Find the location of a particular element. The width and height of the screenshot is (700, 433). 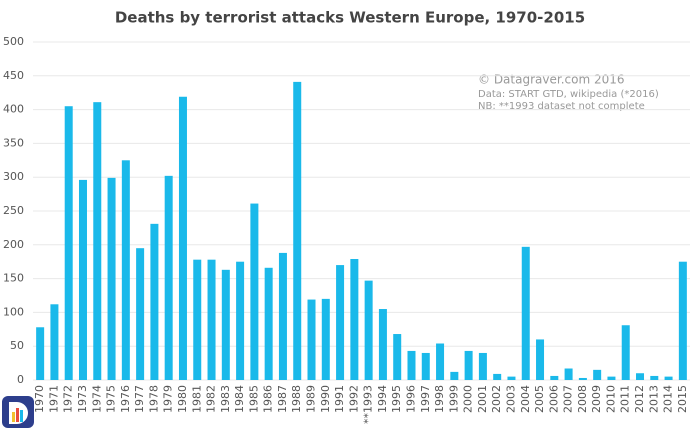

x-tick-label: 2002 is located at coordinates (496, 399).